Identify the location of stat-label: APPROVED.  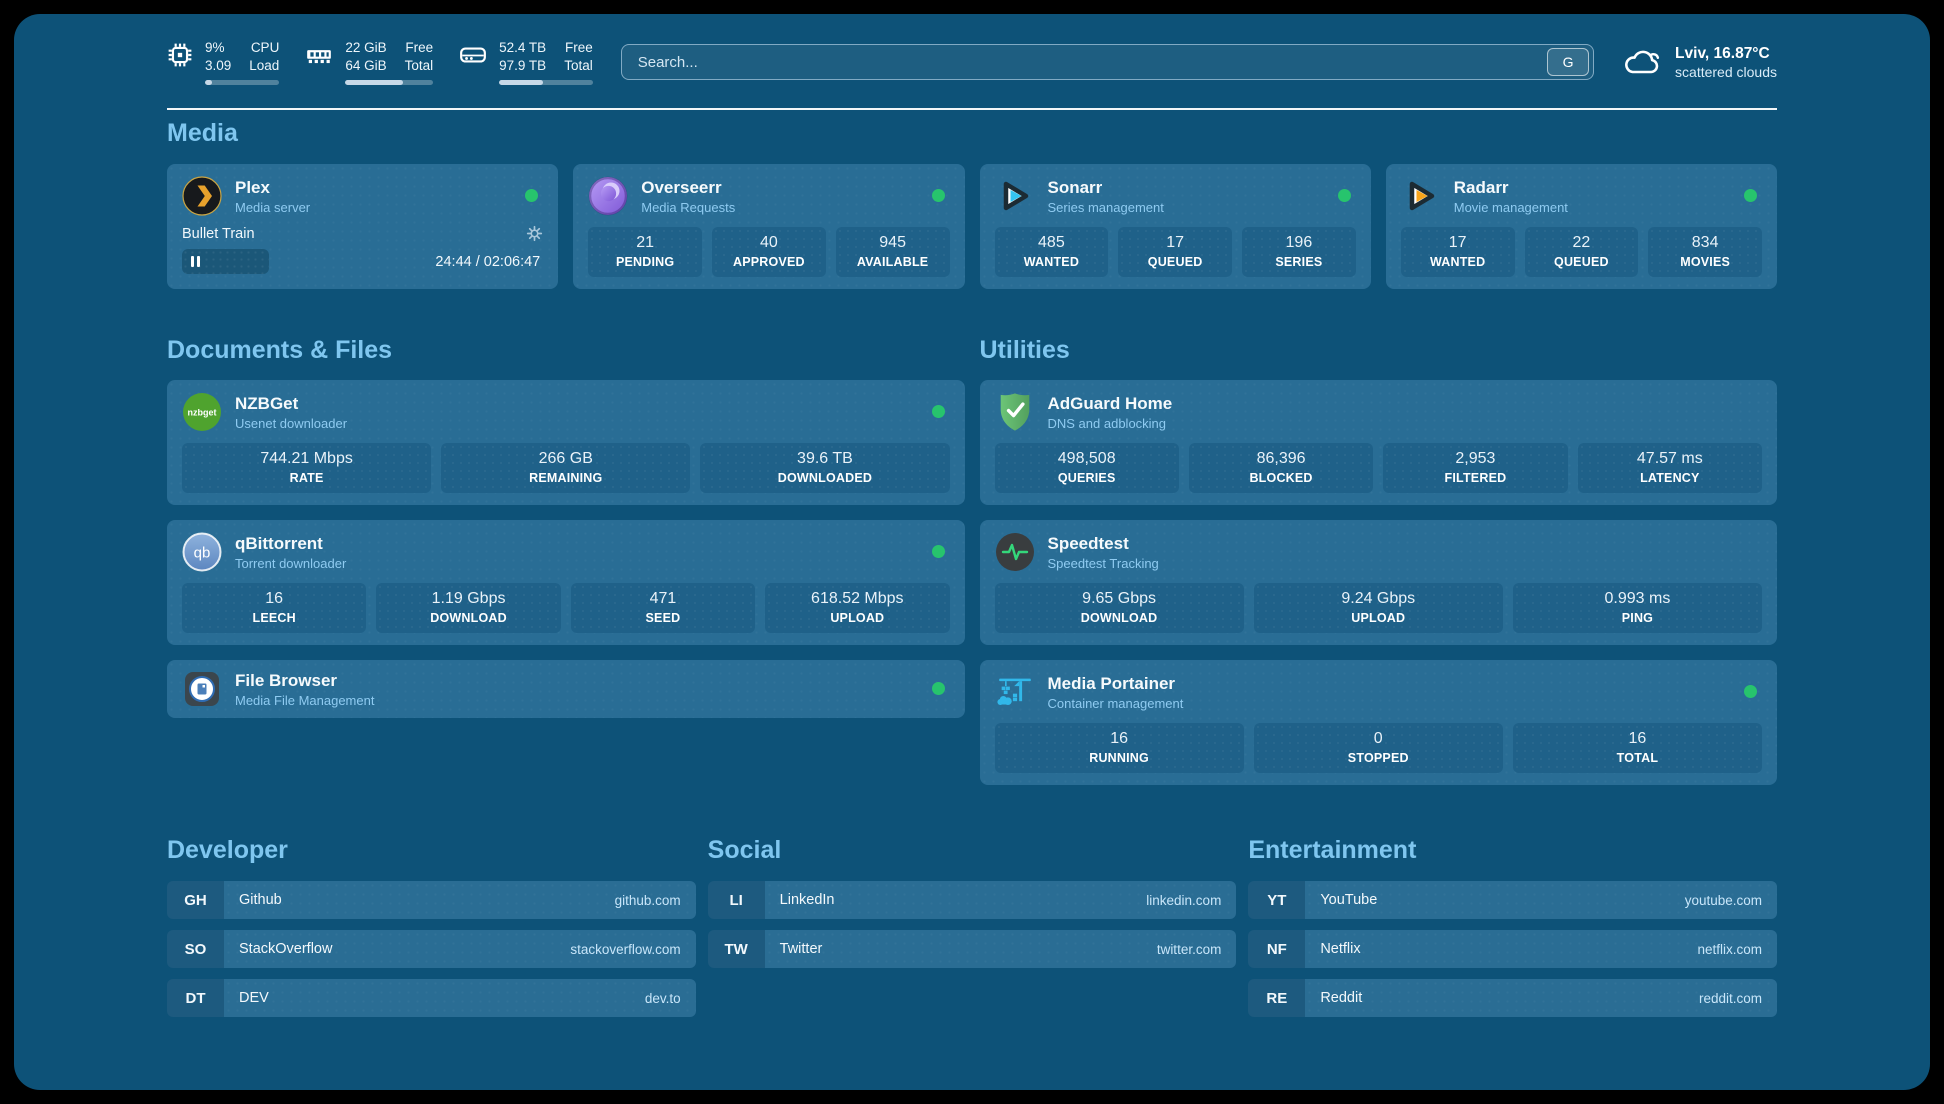
(768, 262).